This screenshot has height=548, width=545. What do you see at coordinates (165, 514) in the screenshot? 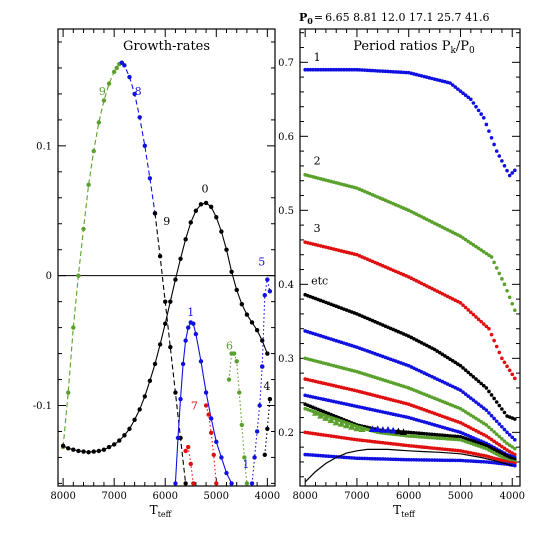
I see `x-label-sub: teff` at bounding box center [165, 514].